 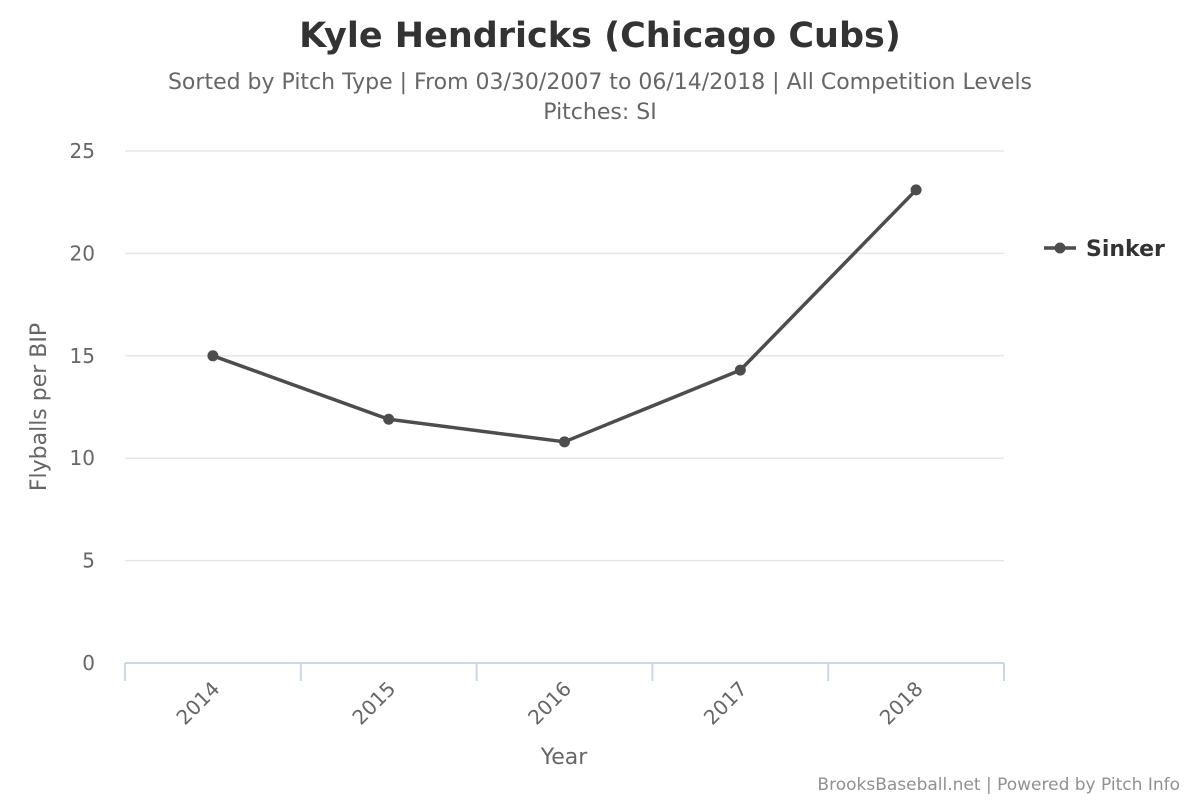 I want to click on y-tick-label: 25, so click(x=82, y=151).